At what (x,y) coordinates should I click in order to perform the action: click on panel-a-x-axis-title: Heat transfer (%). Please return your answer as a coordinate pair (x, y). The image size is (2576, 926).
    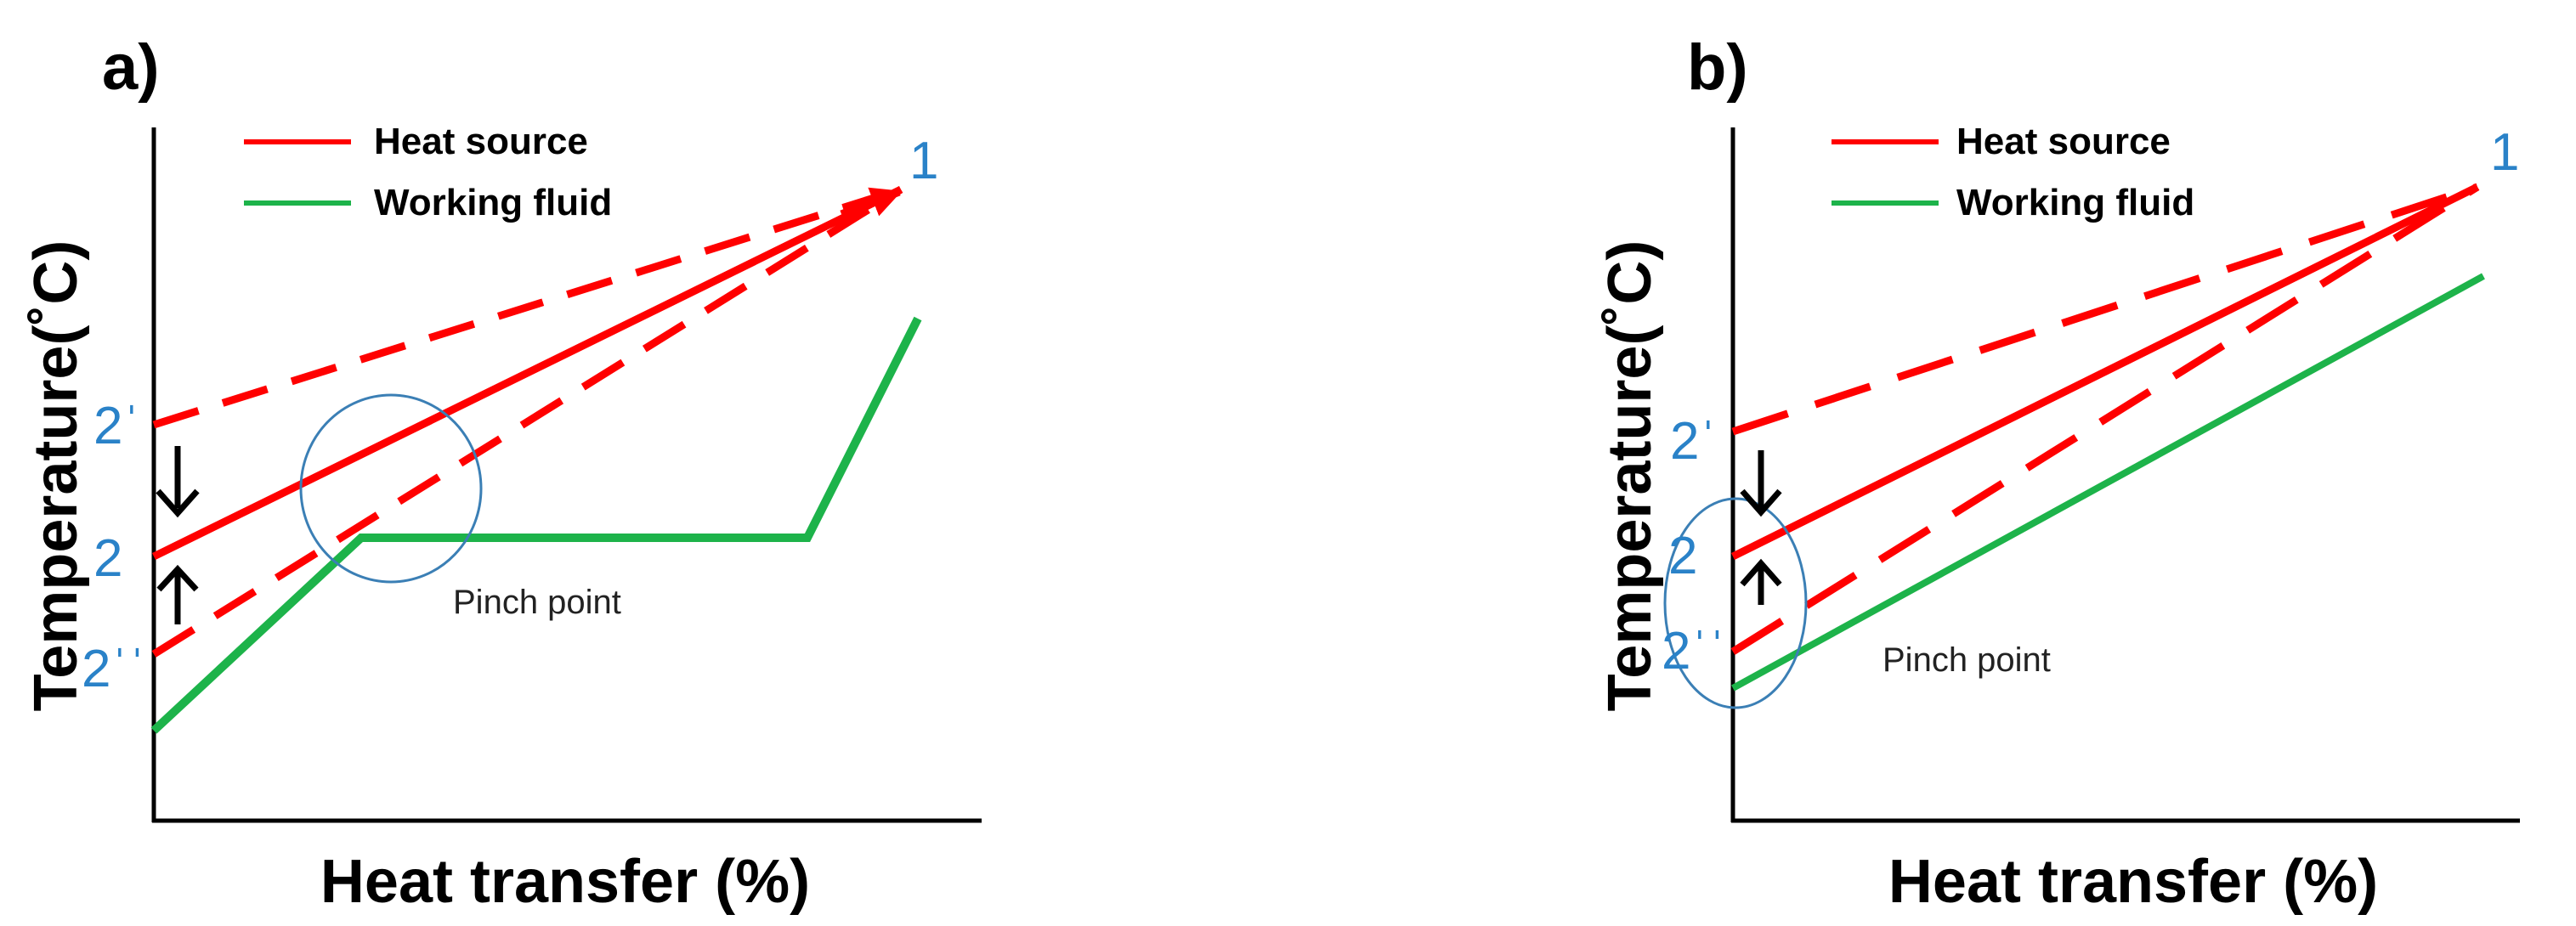
    Looking at the image, I should click on (565, 882).